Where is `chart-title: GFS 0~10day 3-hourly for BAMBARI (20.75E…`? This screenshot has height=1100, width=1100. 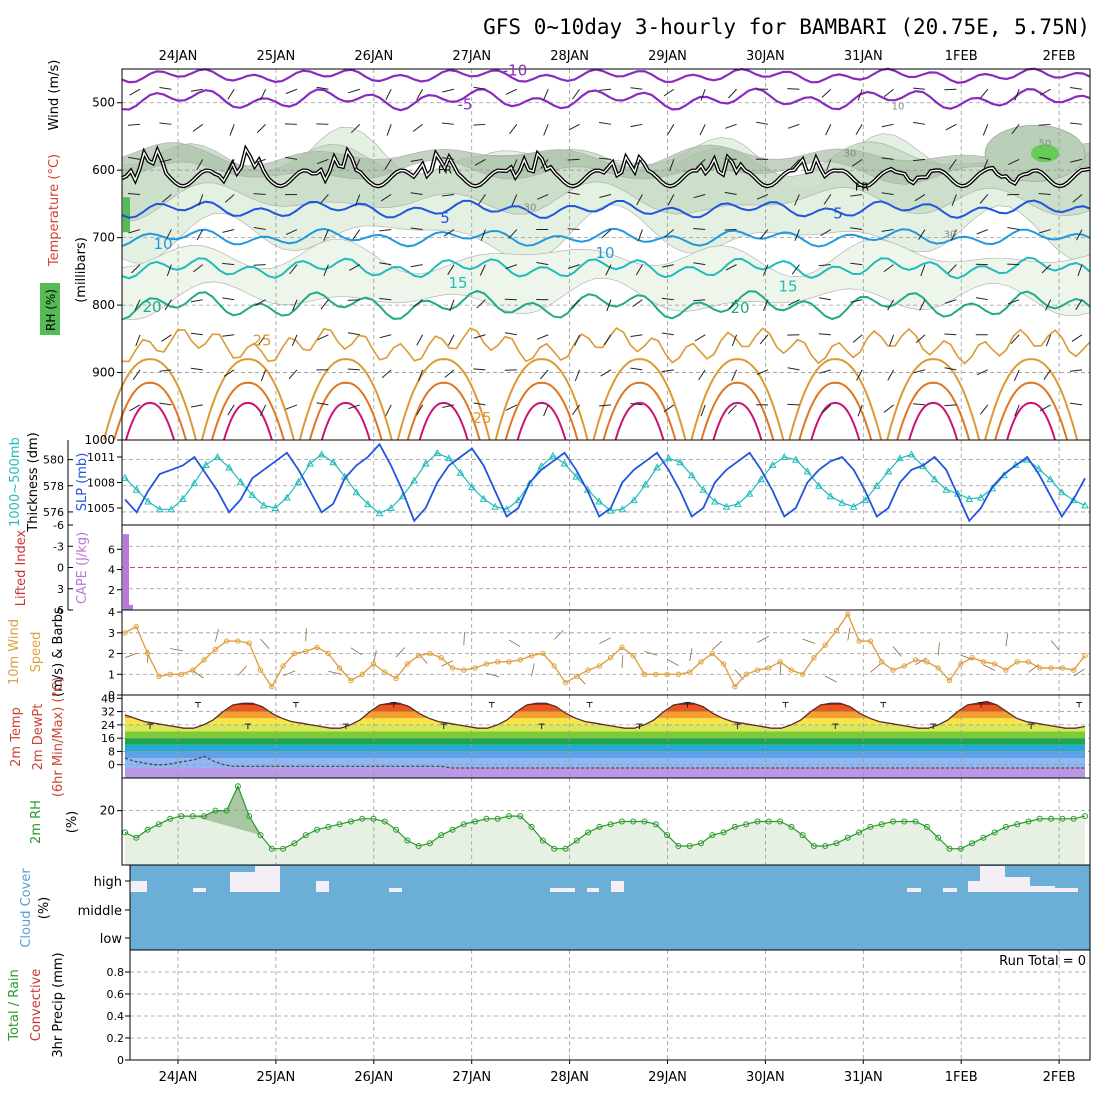 chart-title: GFS 0~10day 3-hourly for BAMBARI (20.75E… is located at coordinates (786, 27).